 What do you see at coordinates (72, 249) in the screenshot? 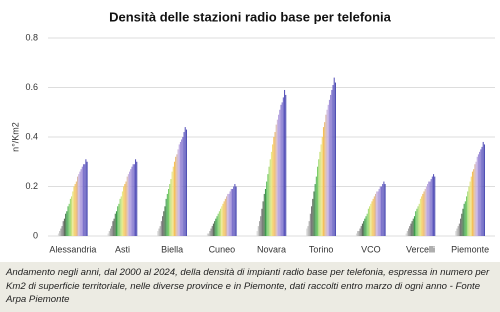
I see `x-tick-label: Alessandria` at bounding box center [72, 249].